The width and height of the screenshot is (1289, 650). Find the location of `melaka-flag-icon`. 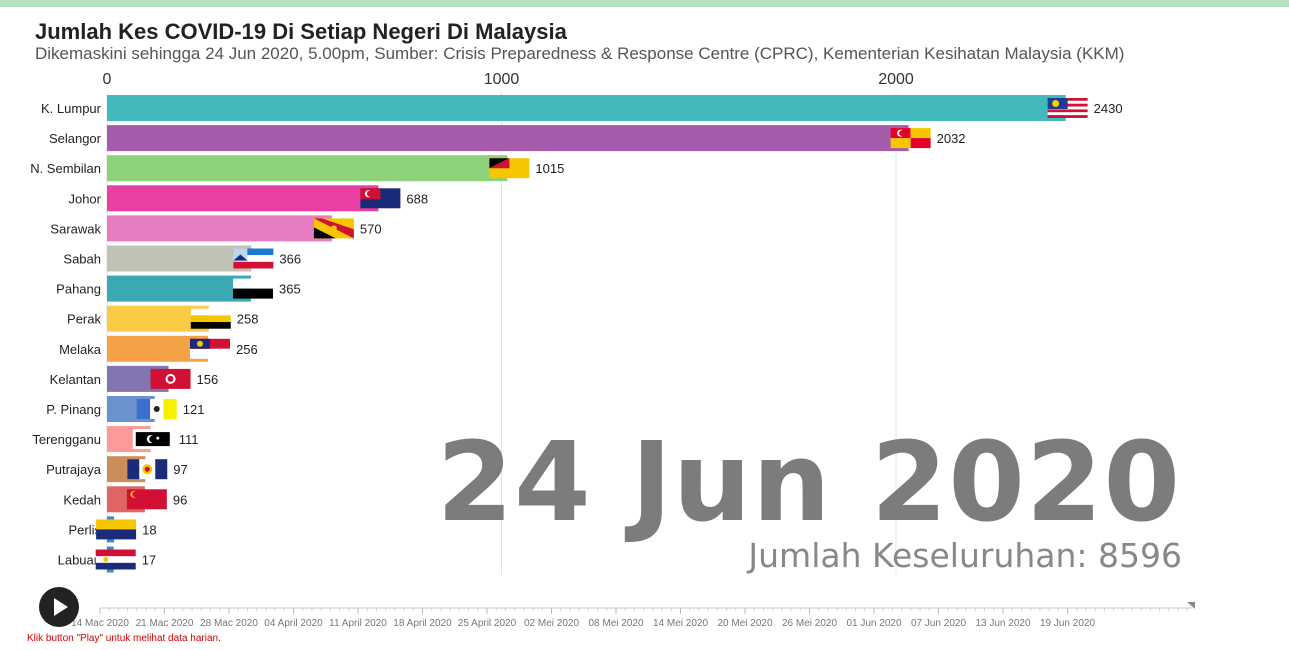

melaka-flag-icon is located at coordinates (209, 348).